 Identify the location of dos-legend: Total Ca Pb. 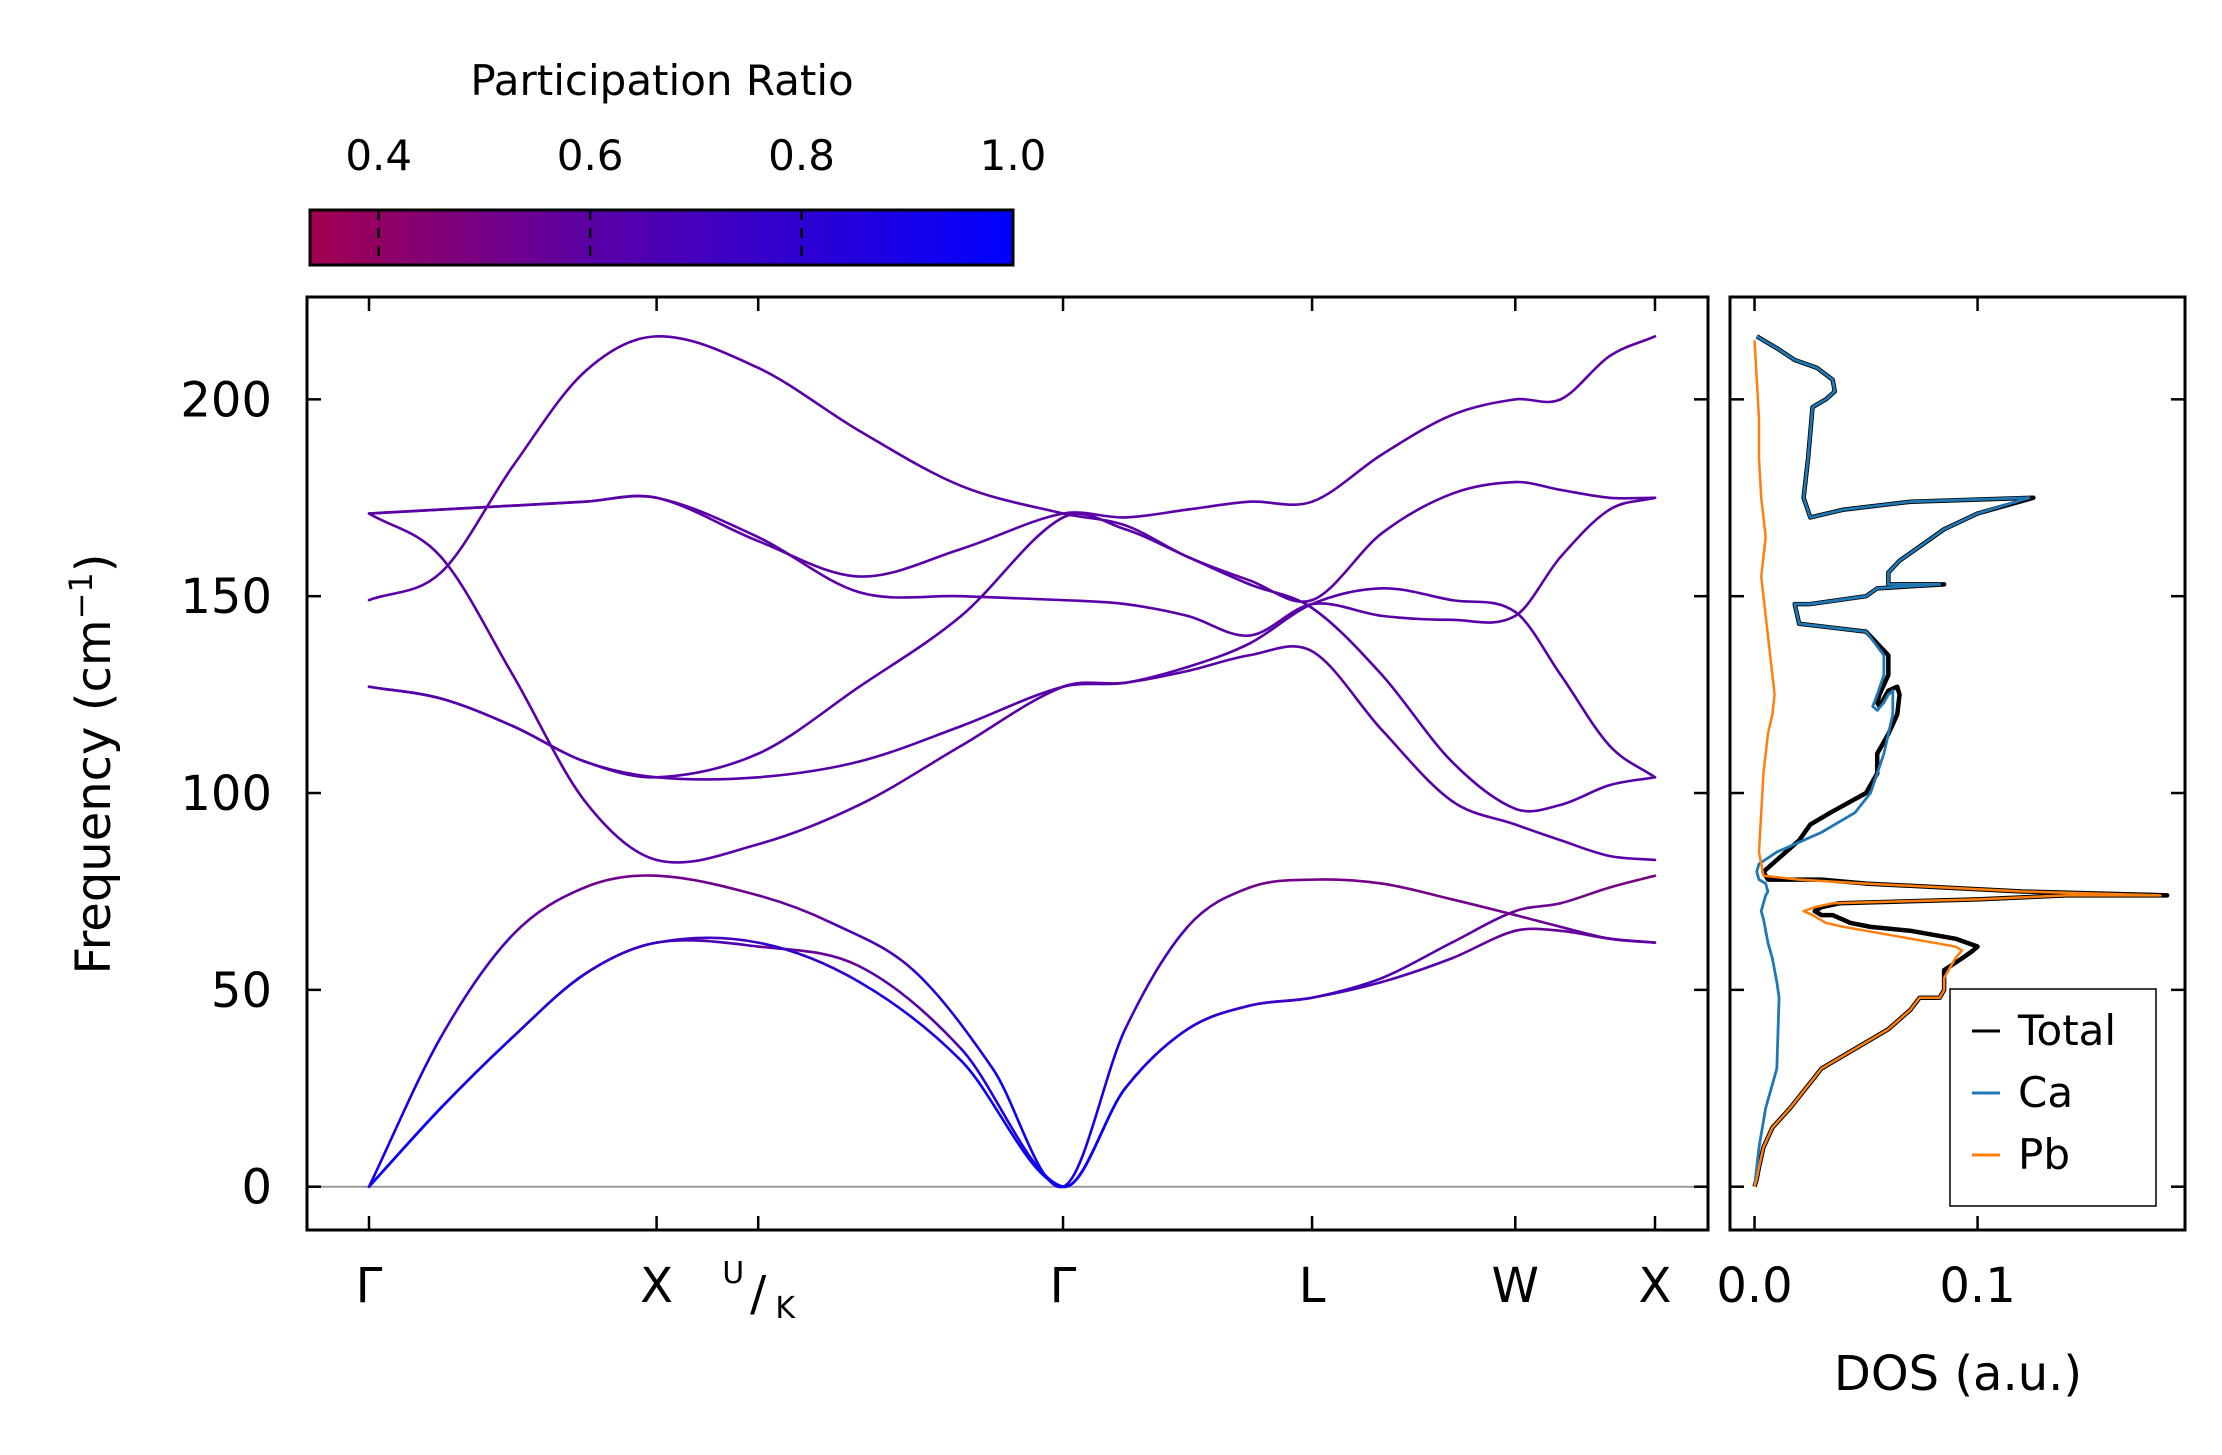
(2053, 1097).